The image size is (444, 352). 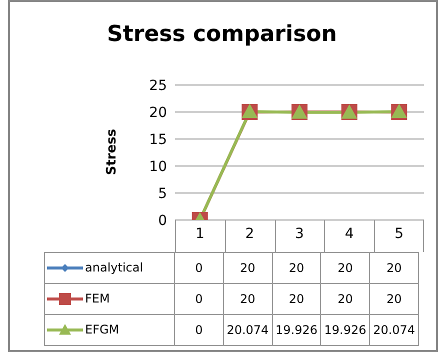 I want to click on legend-label: analytical, so click(x=114, y=267).